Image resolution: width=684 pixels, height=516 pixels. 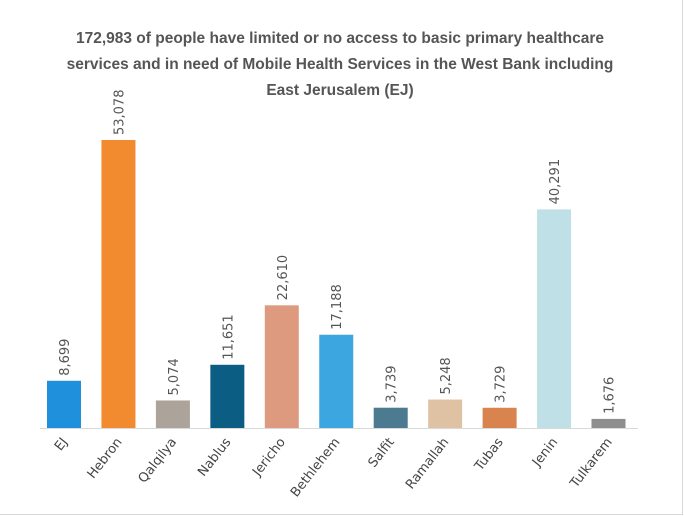 What do you see at coordinates (227, 396) in the screenshot?
I see `bar-nablus` at bounding box center [227, 396].